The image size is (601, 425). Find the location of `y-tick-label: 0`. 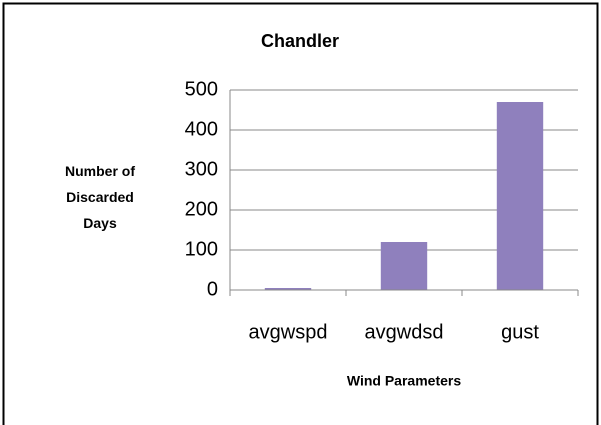

y-tick-label: 0 is located at coordinates (212, 289).